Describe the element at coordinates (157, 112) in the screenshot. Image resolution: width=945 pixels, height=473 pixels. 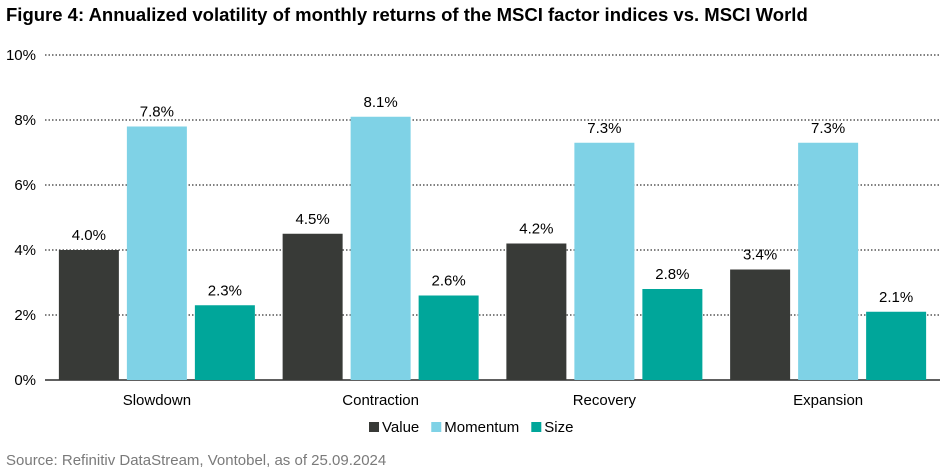
I see `data-label: 7.8%` at that location.